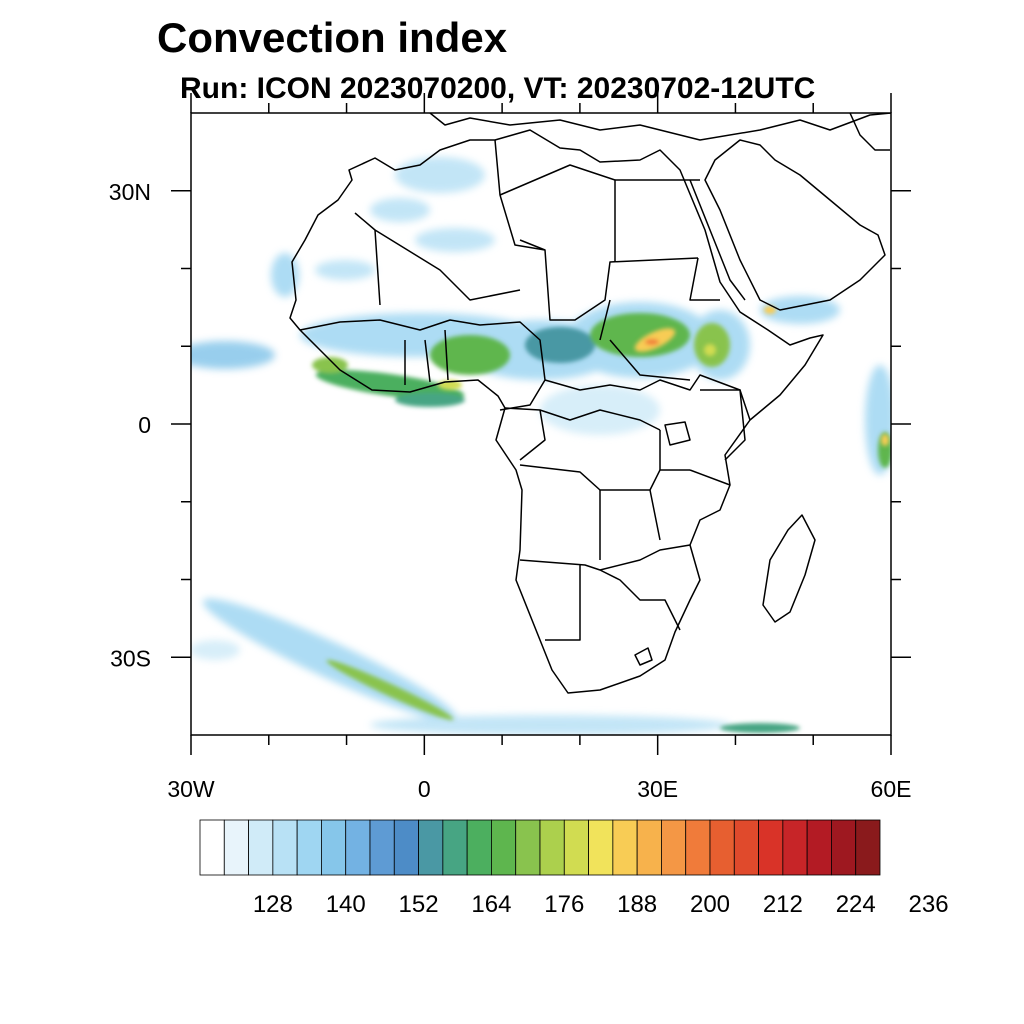  Describe the element at coordinates (564, 904) in the screenshot. I see `colorbar-tick-label: 176` at that location.